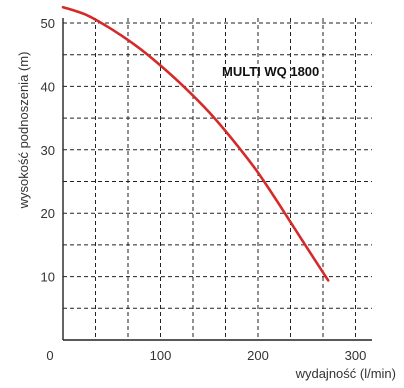  What do you see at coordinates (48, 86) in the screenshot?
I see `y-tick-label: 40` at bounding box center [48, 86].